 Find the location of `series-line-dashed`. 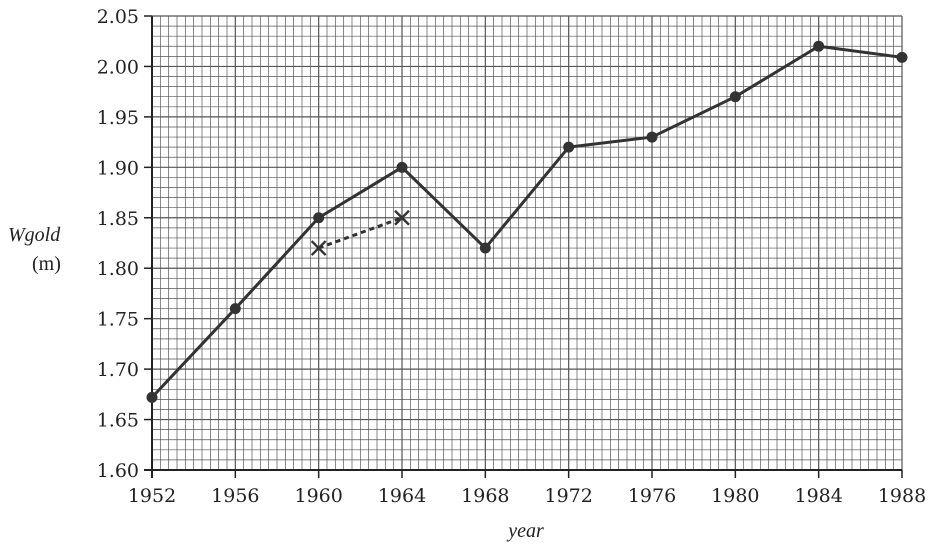

series-line-dashed is located at coordinates (360, 233).